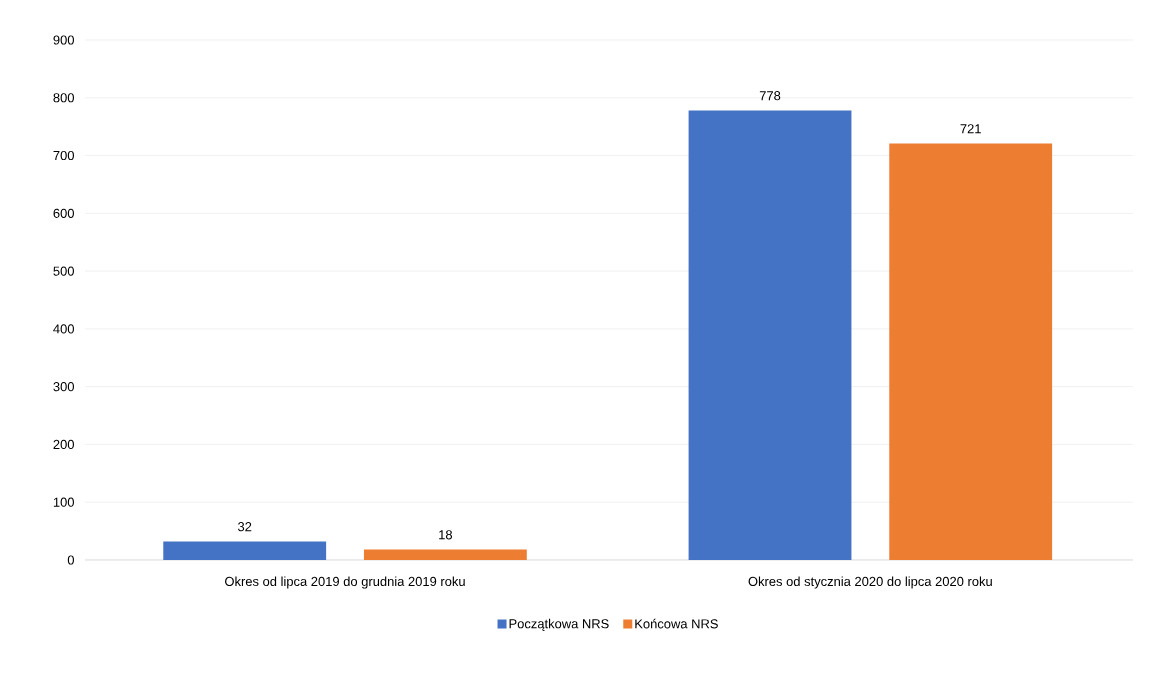 The height and width of the screenshot is (677, 1150). What do you see at coordinates (63, 40) in the screenshot?
I see `y-tick-label: 900` at bounding box center [63, 40].